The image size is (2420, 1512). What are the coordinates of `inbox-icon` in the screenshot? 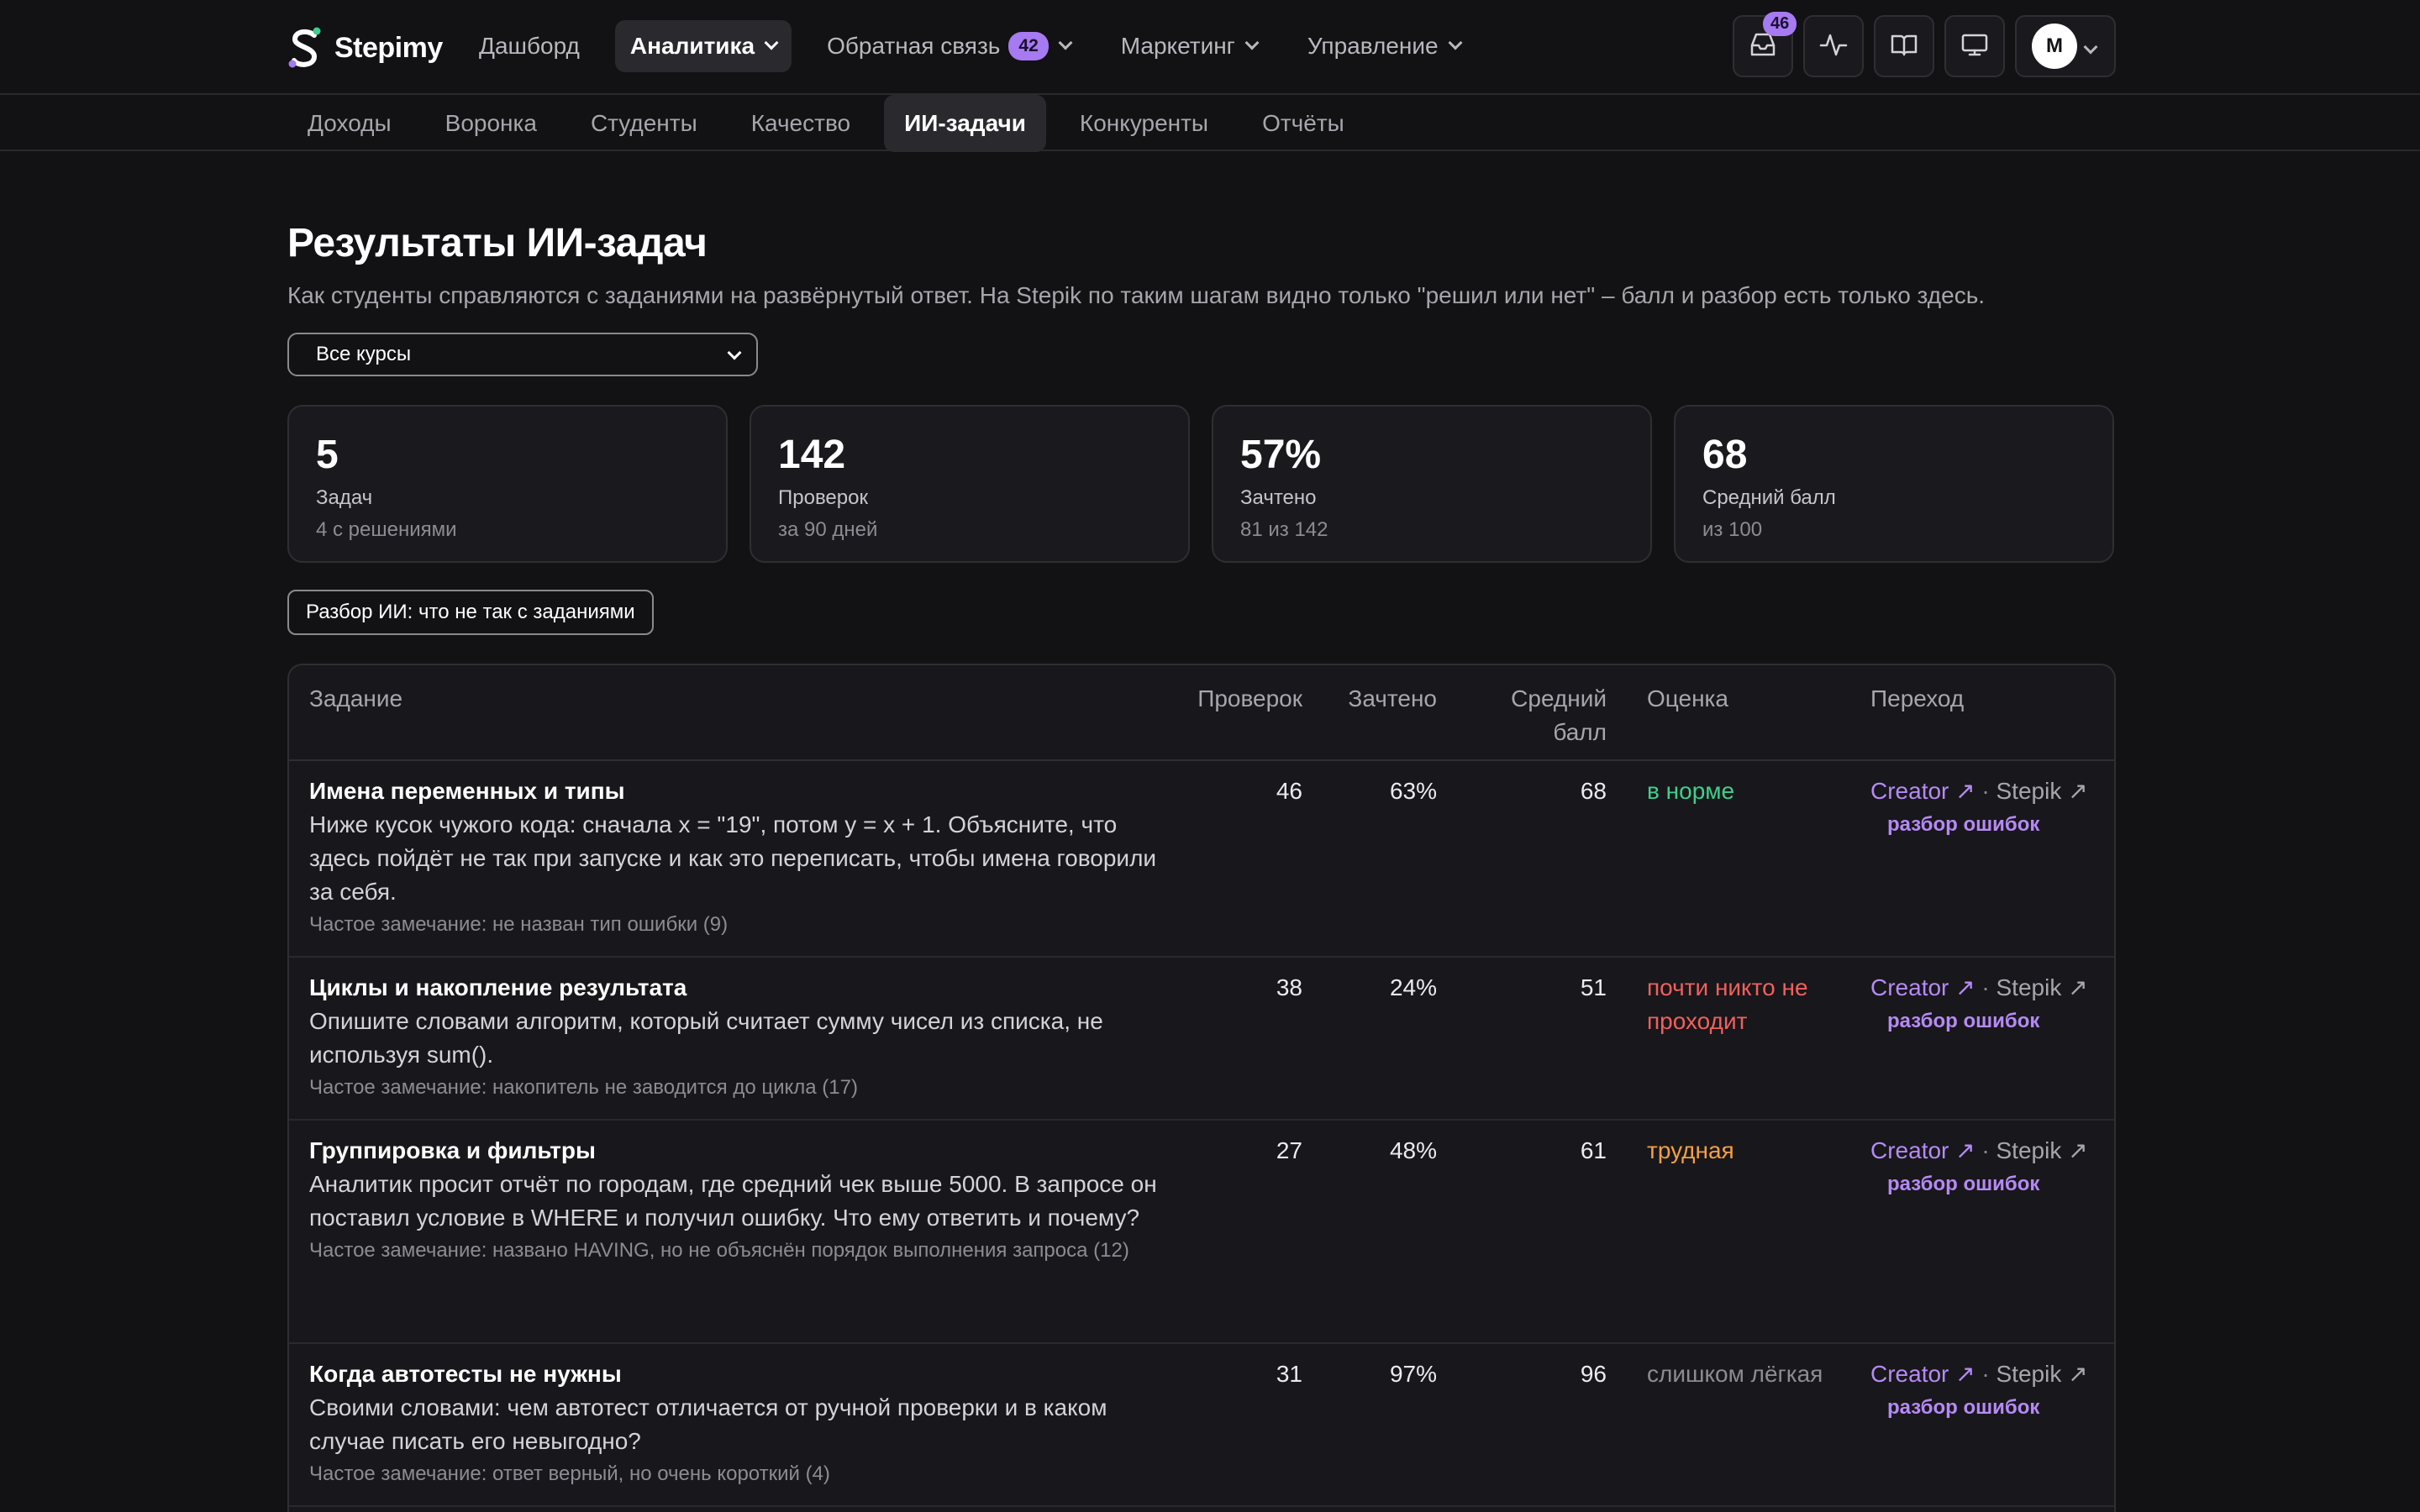 It's located at (1763, 46).